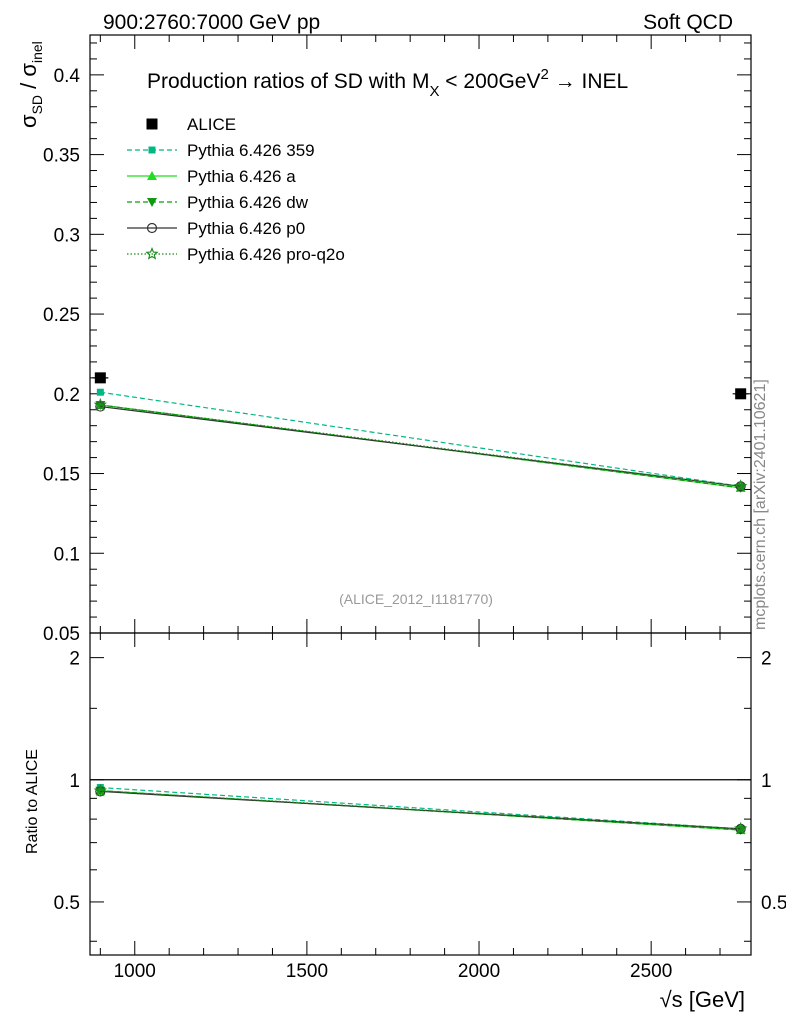 Image resolution: width=786 pixels, height=1024 pixels. What do you see at coordinates (100, 392) in the screenshot?
I see `series-pythia-6-426-359-point` at bounding box center [100, 392].